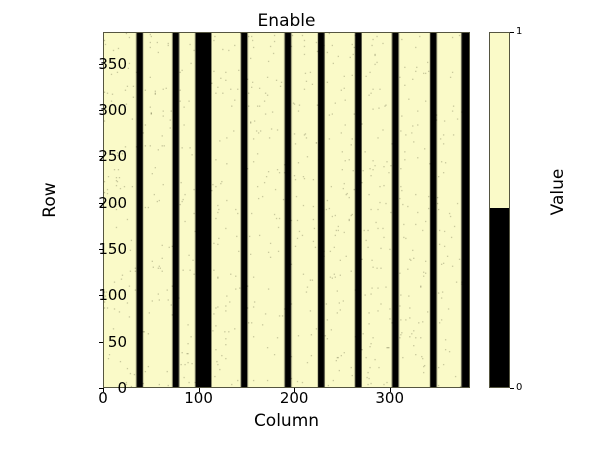  What do you see at coordinates (112, 202) in the screenshot?
I see `y-tick-label: 200` at bounding box center [112, 202].